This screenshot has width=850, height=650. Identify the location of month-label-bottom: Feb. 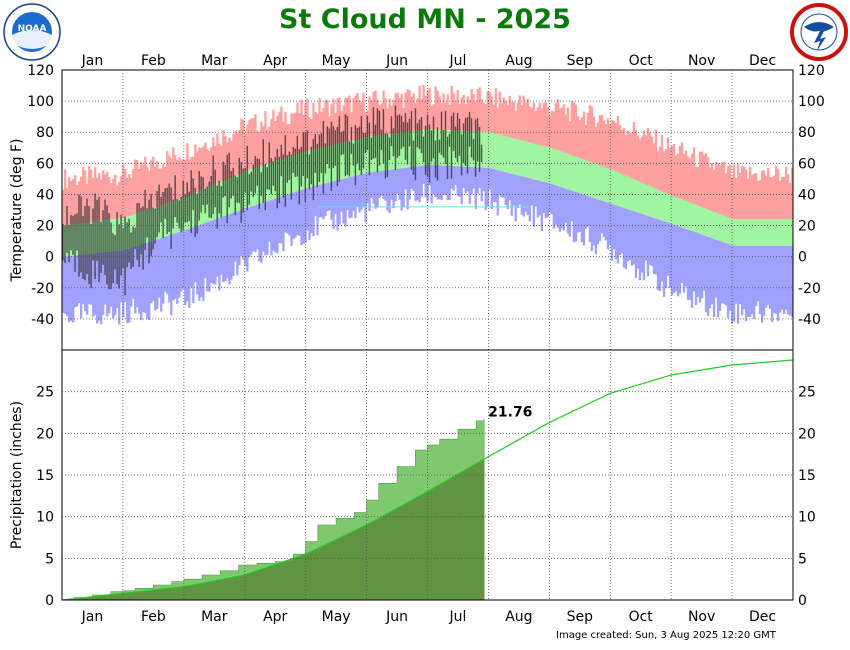
(153, 617).